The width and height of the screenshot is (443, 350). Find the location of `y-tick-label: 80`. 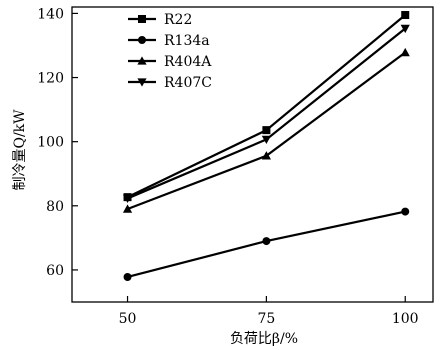

y-tick-label: 80 is located at coordinates (55, 207).